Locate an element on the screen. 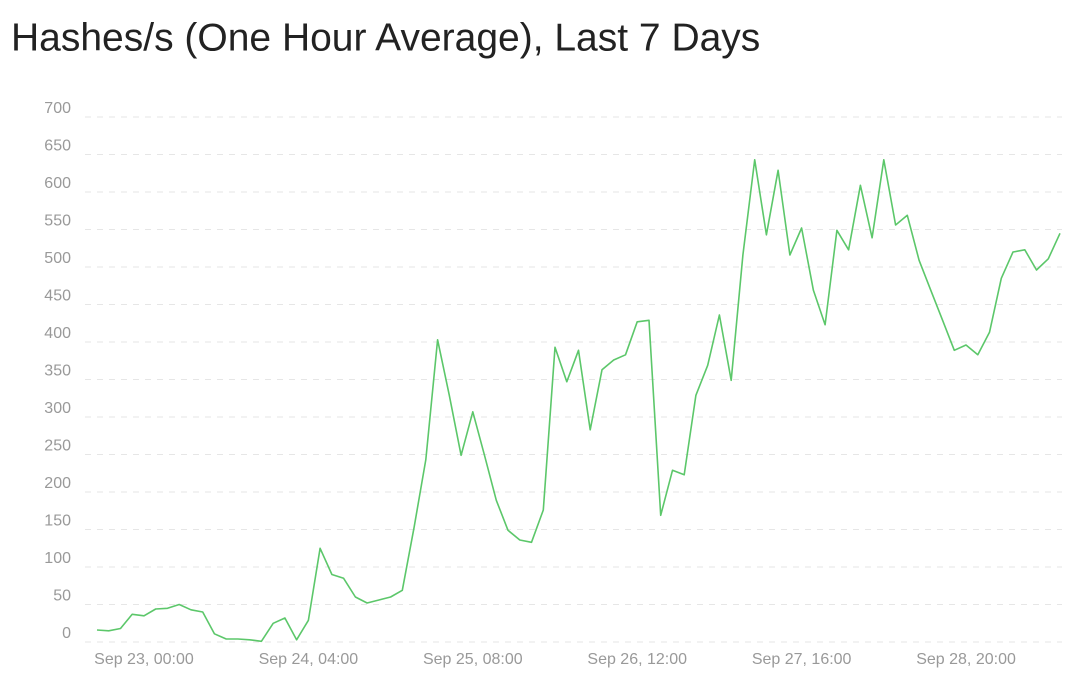 The height and width of the screenshot is (697, 1075). x-tick-label: Sep 24, 04:00 is located at coordinates (309, 659).